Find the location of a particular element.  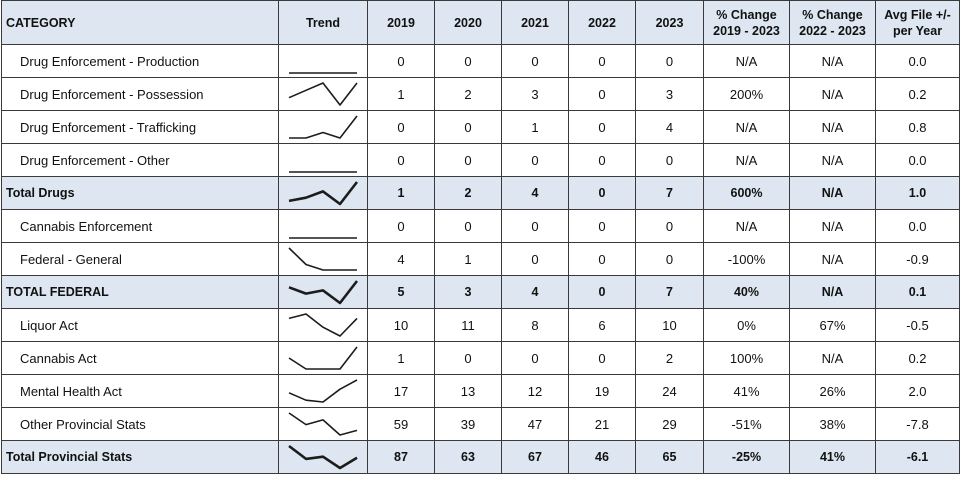

value-2021: 67 is located at coordinates (535, 457).